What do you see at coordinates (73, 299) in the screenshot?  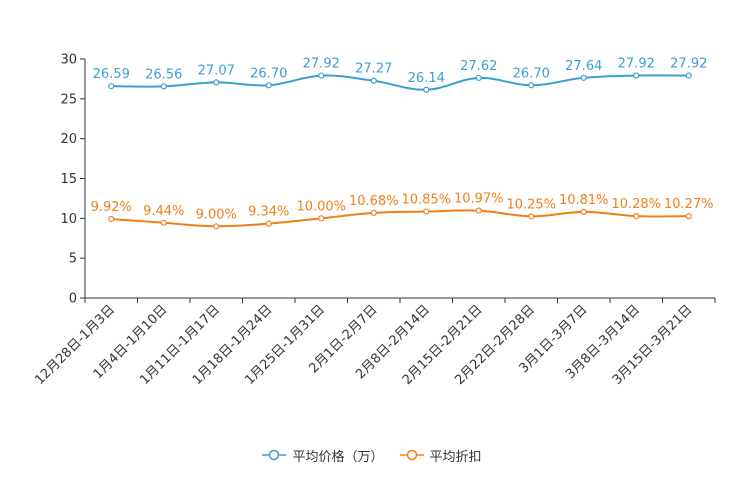 I see `y-tick-label: 0` at bounding box center [73, 299].